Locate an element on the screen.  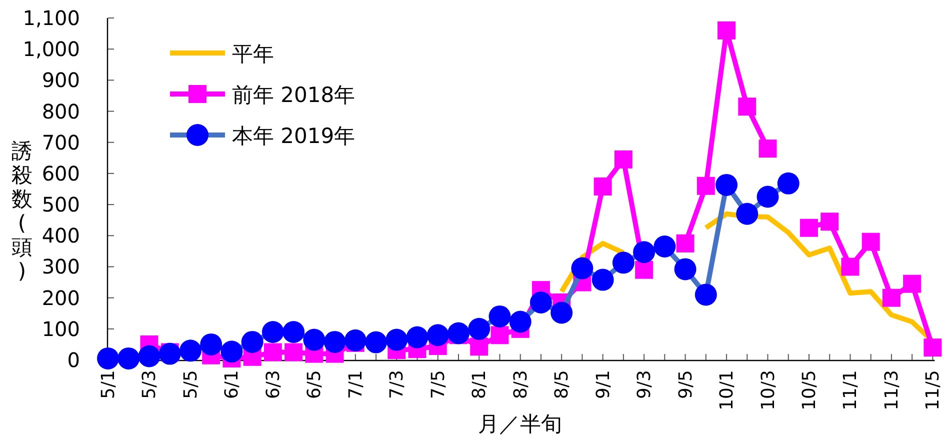
x-tick-label: 10/1 is located at coordinates (727, 390).